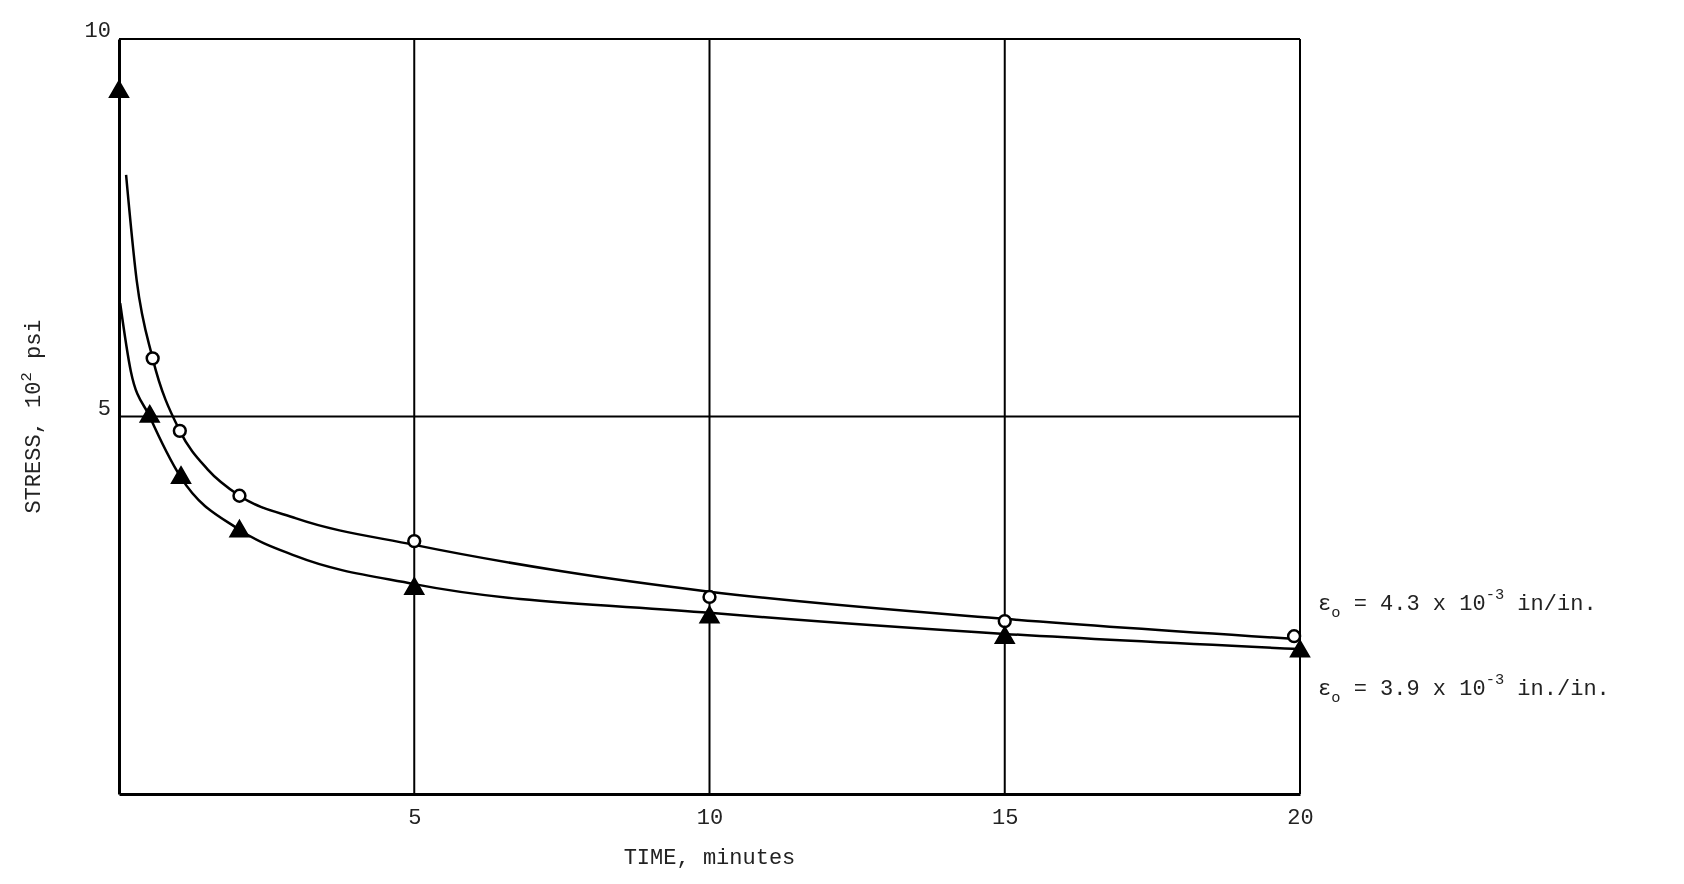 This screenshot has width=1684, height=884. I want to click on series-label: ε$_{o}$ = 4.3 x 10$^{-3}$ in/in., so click(1457, 604).